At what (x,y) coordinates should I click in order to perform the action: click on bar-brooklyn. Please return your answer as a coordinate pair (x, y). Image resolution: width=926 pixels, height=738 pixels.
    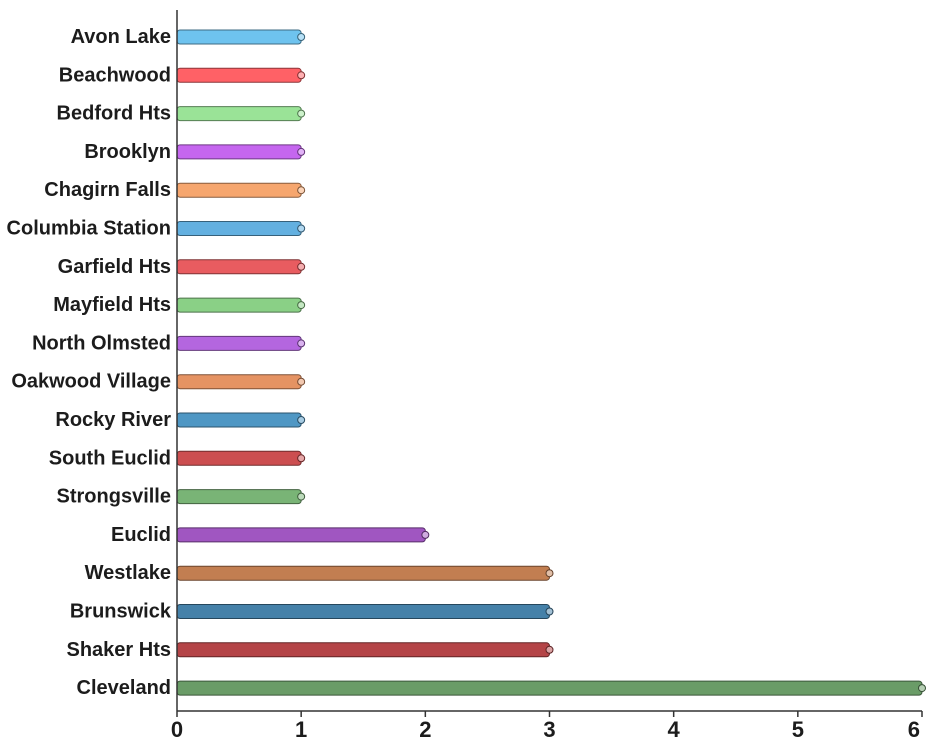
    Looking at the image, I should click on (239, 152).